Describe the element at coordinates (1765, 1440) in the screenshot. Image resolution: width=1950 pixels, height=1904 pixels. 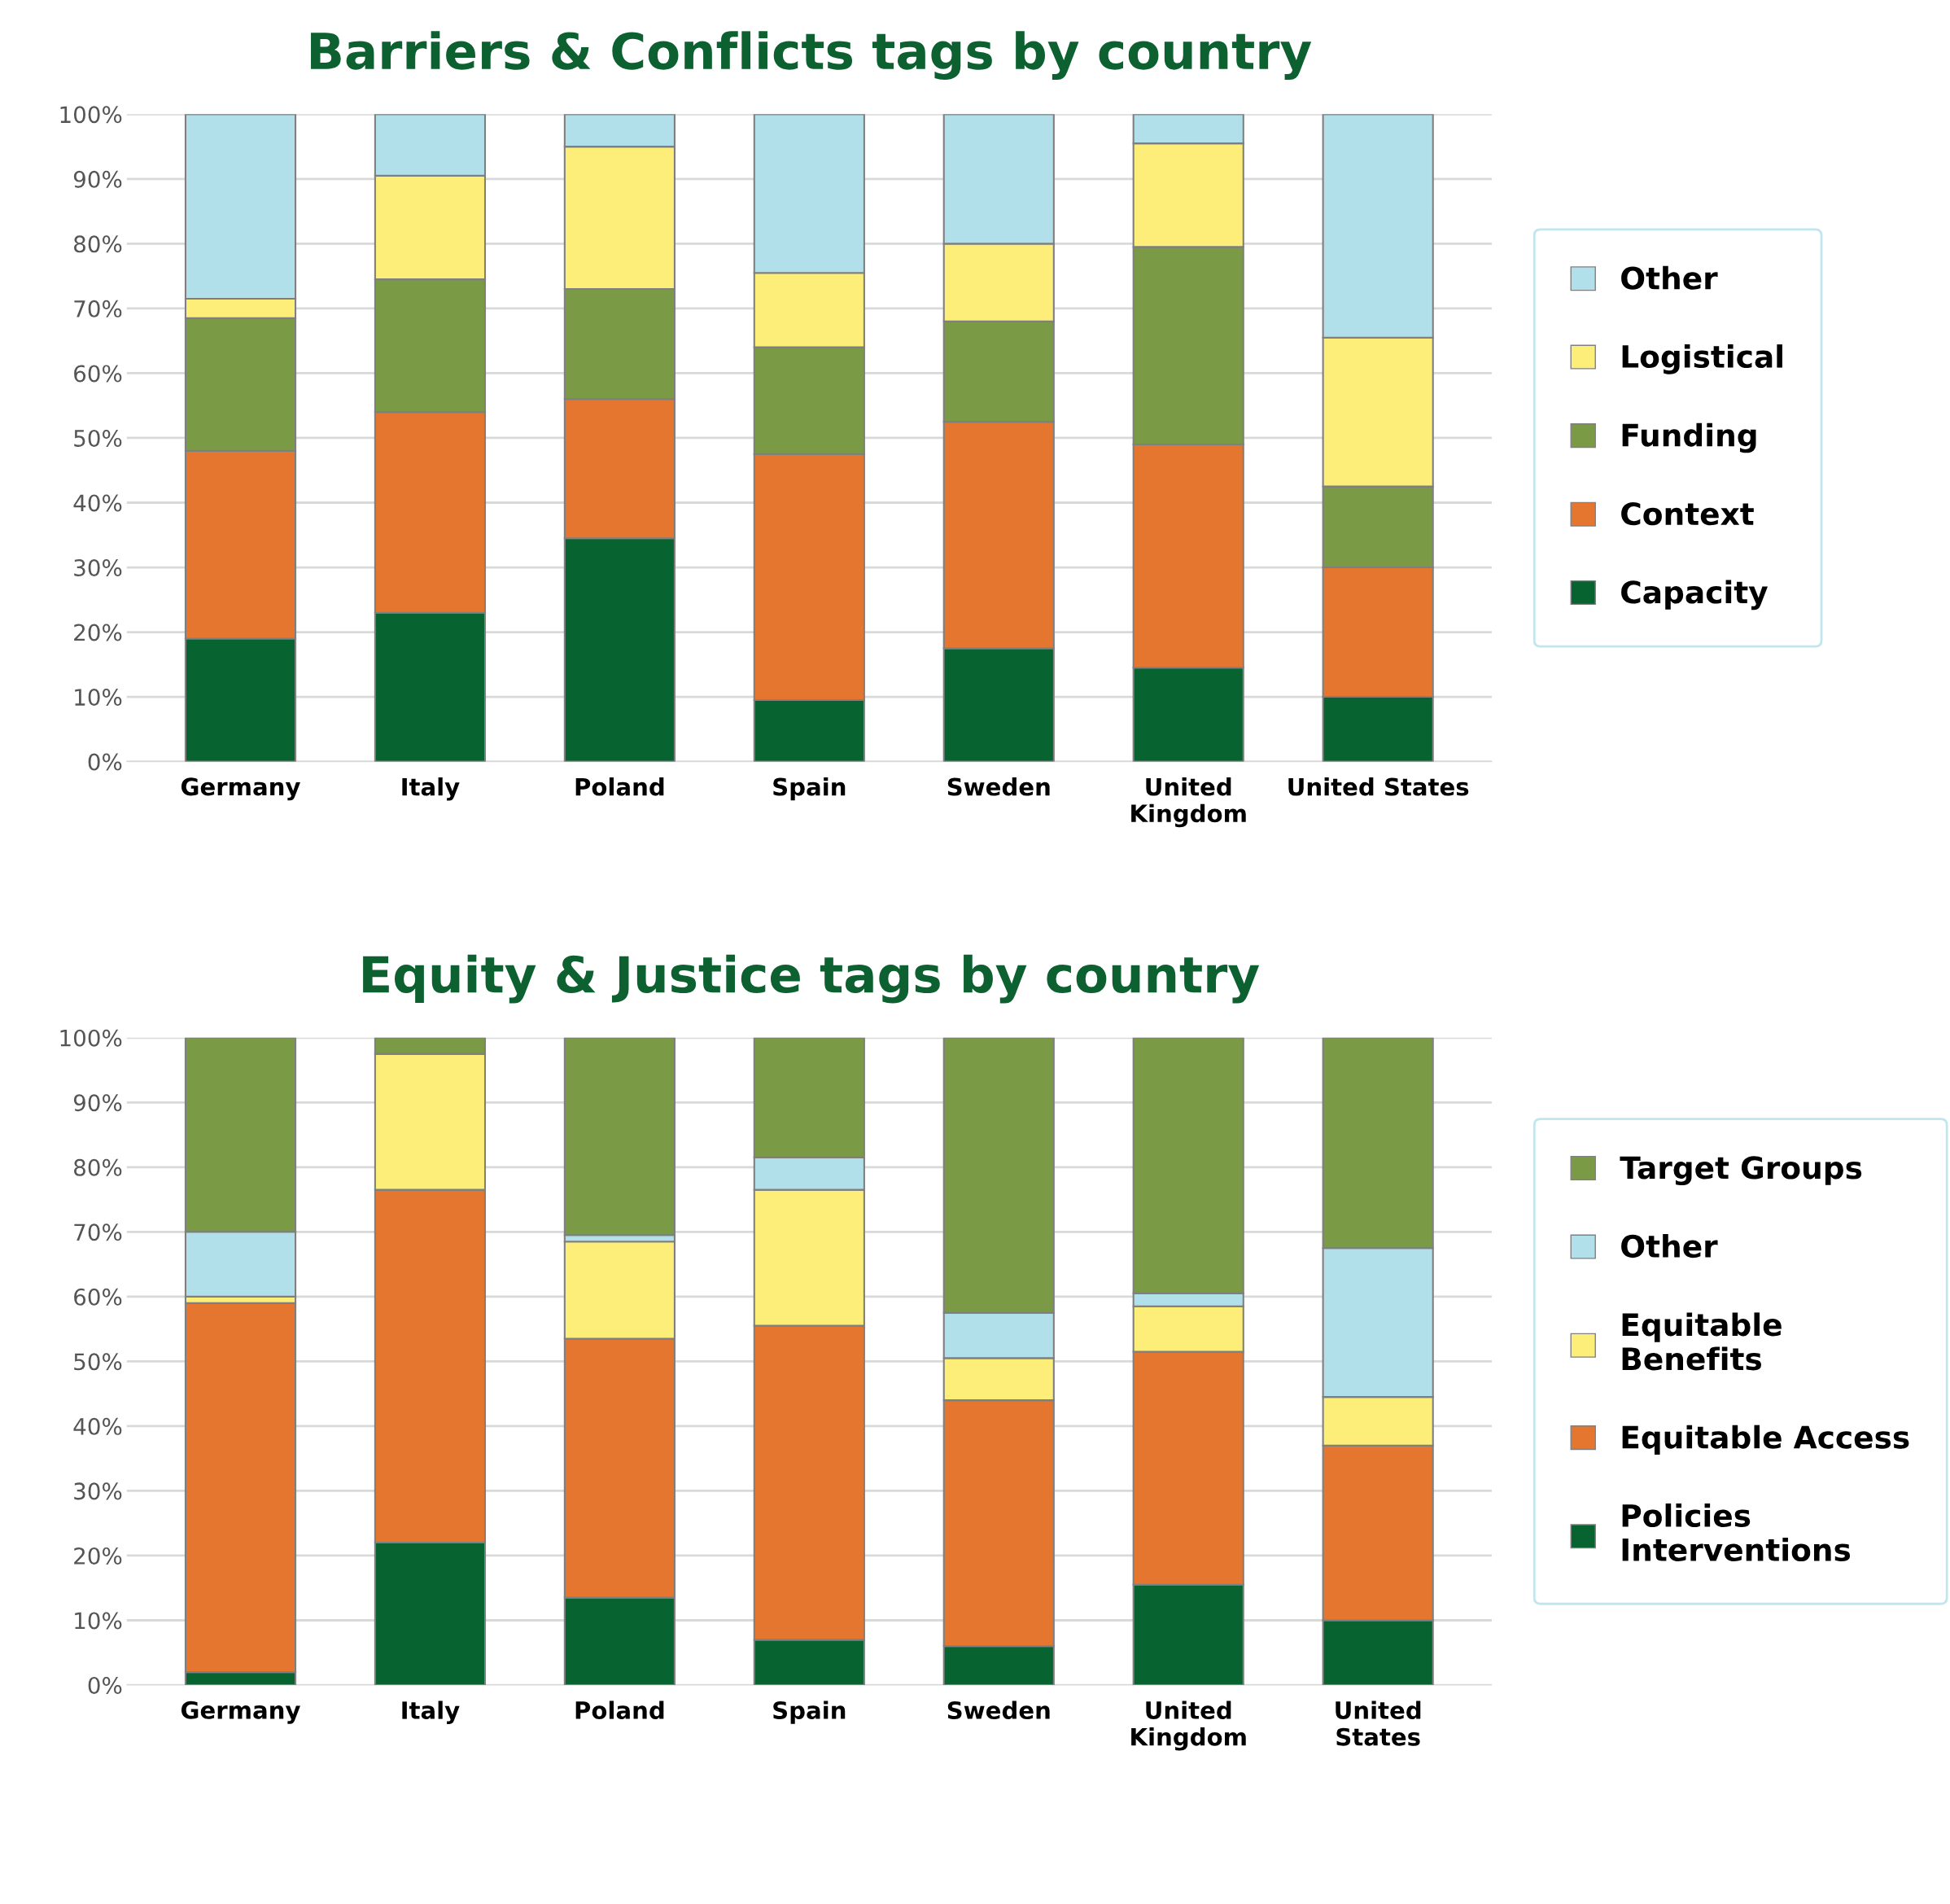
I see `legend-label: Equitable Access` at that location.